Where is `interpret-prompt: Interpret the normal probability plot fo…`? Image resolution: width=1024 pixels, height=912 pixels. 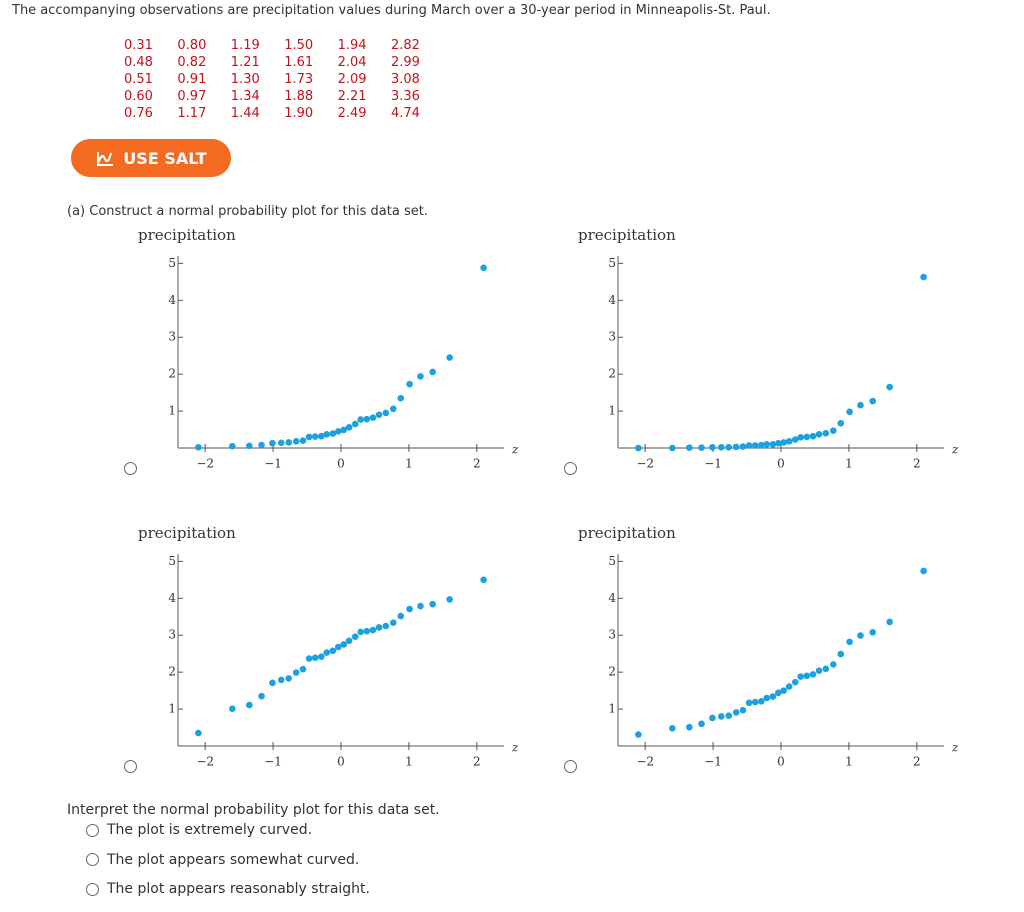 interpret-prompt: Interpret the normal probability plot fo… is located at coordinates (253, 810).